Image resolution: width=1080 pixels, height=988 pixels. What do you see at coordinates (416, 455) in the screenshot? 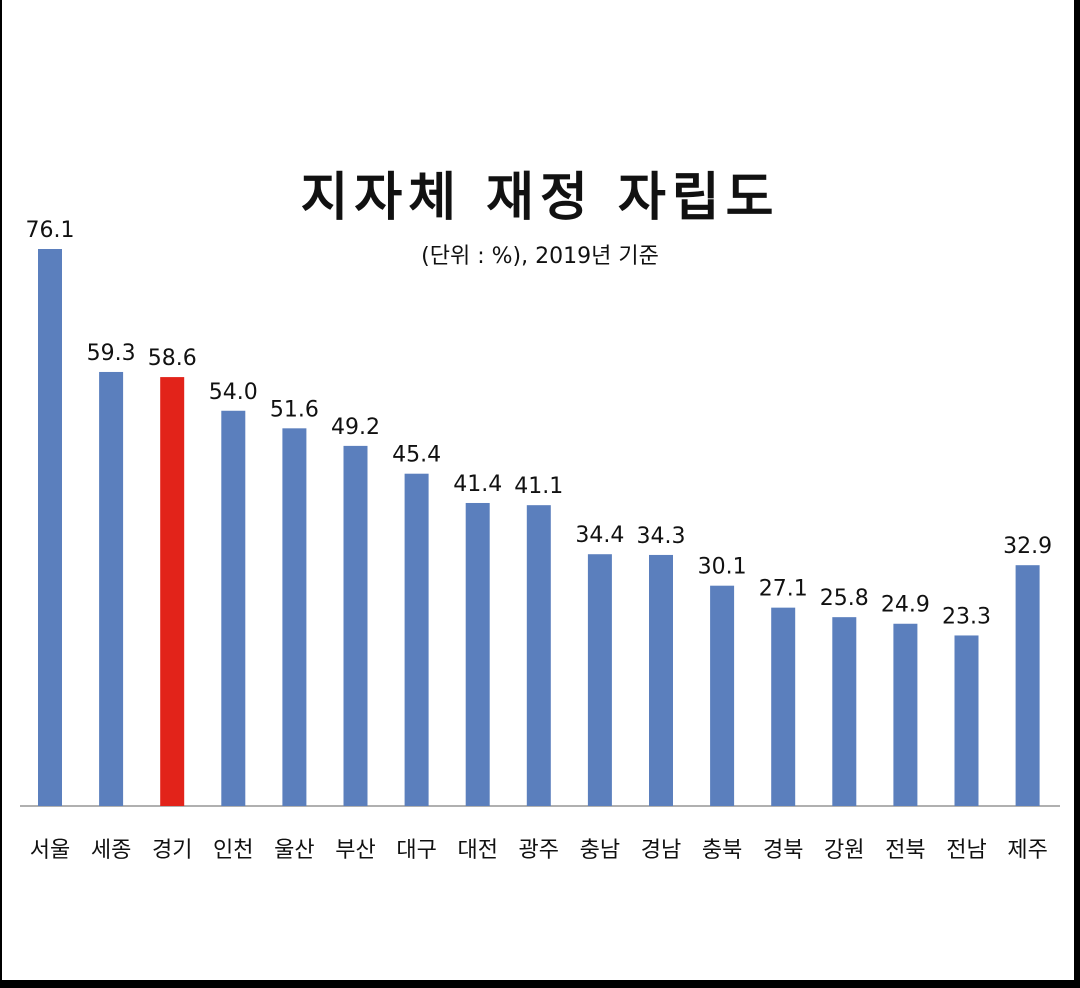
I see `value-label-6: 45.4` at bounding box center [416, 455].